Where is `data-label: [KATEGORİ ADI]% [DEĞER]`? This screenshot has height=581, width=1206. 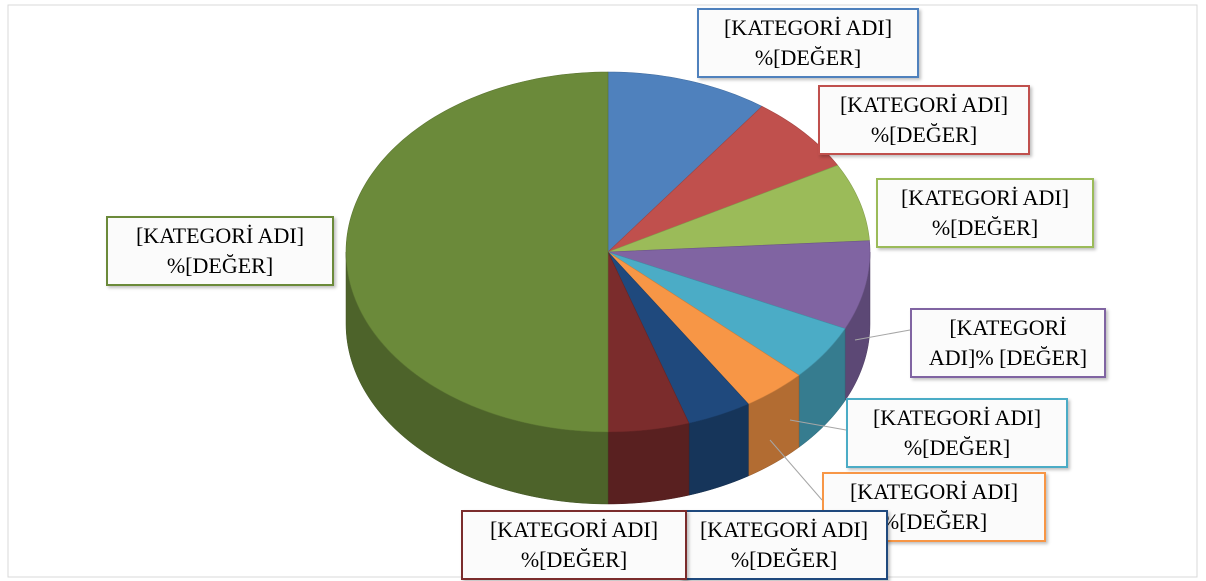 data-label: [KATEGORİ ADI]% [DEĞER] is located at coordinates (1008, 343).